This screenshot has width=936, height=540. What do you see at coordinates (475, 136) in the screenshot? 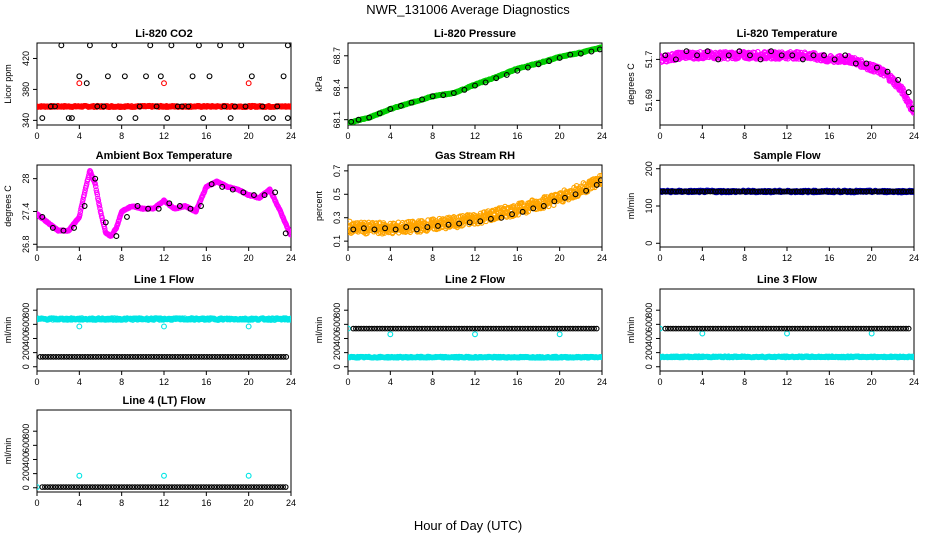
I see `x-tick-label: 12` at bounding box center [475, 136].